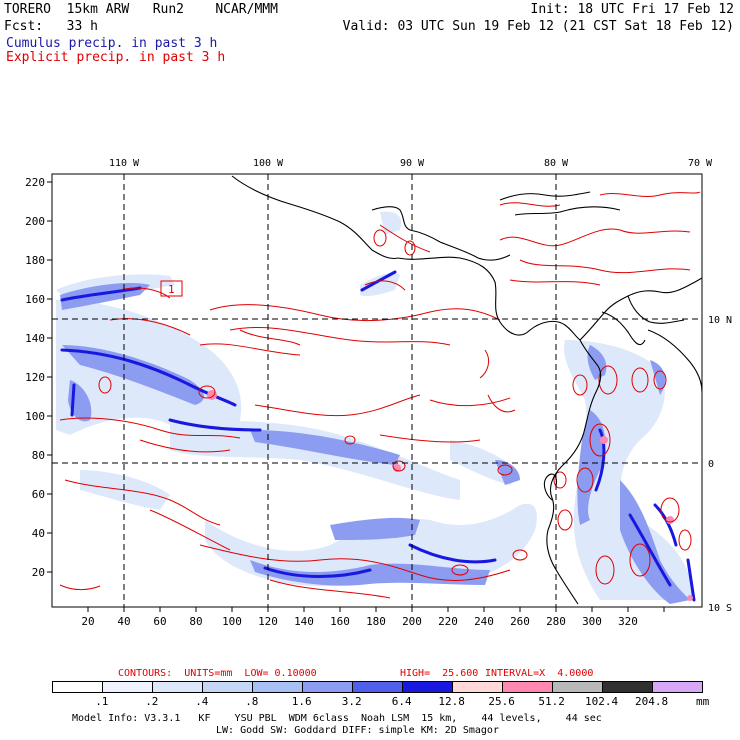  What do you see at coordinates (123, 621) in the screenshot?
I see `x-tick: 40` at bounding box center [123, 621].